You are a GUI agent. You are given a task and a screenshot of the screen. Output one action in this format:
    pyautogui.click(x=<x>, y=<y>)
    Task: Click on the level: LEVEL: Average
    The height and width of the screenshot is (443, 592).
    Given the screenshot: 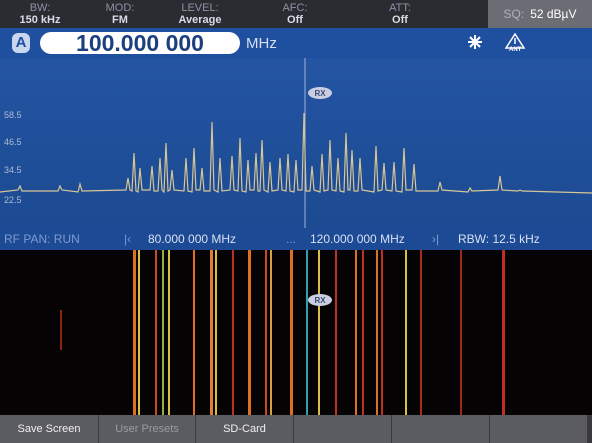 What is the action you would take?
    pyautogui.click(x=200, y=14)
    